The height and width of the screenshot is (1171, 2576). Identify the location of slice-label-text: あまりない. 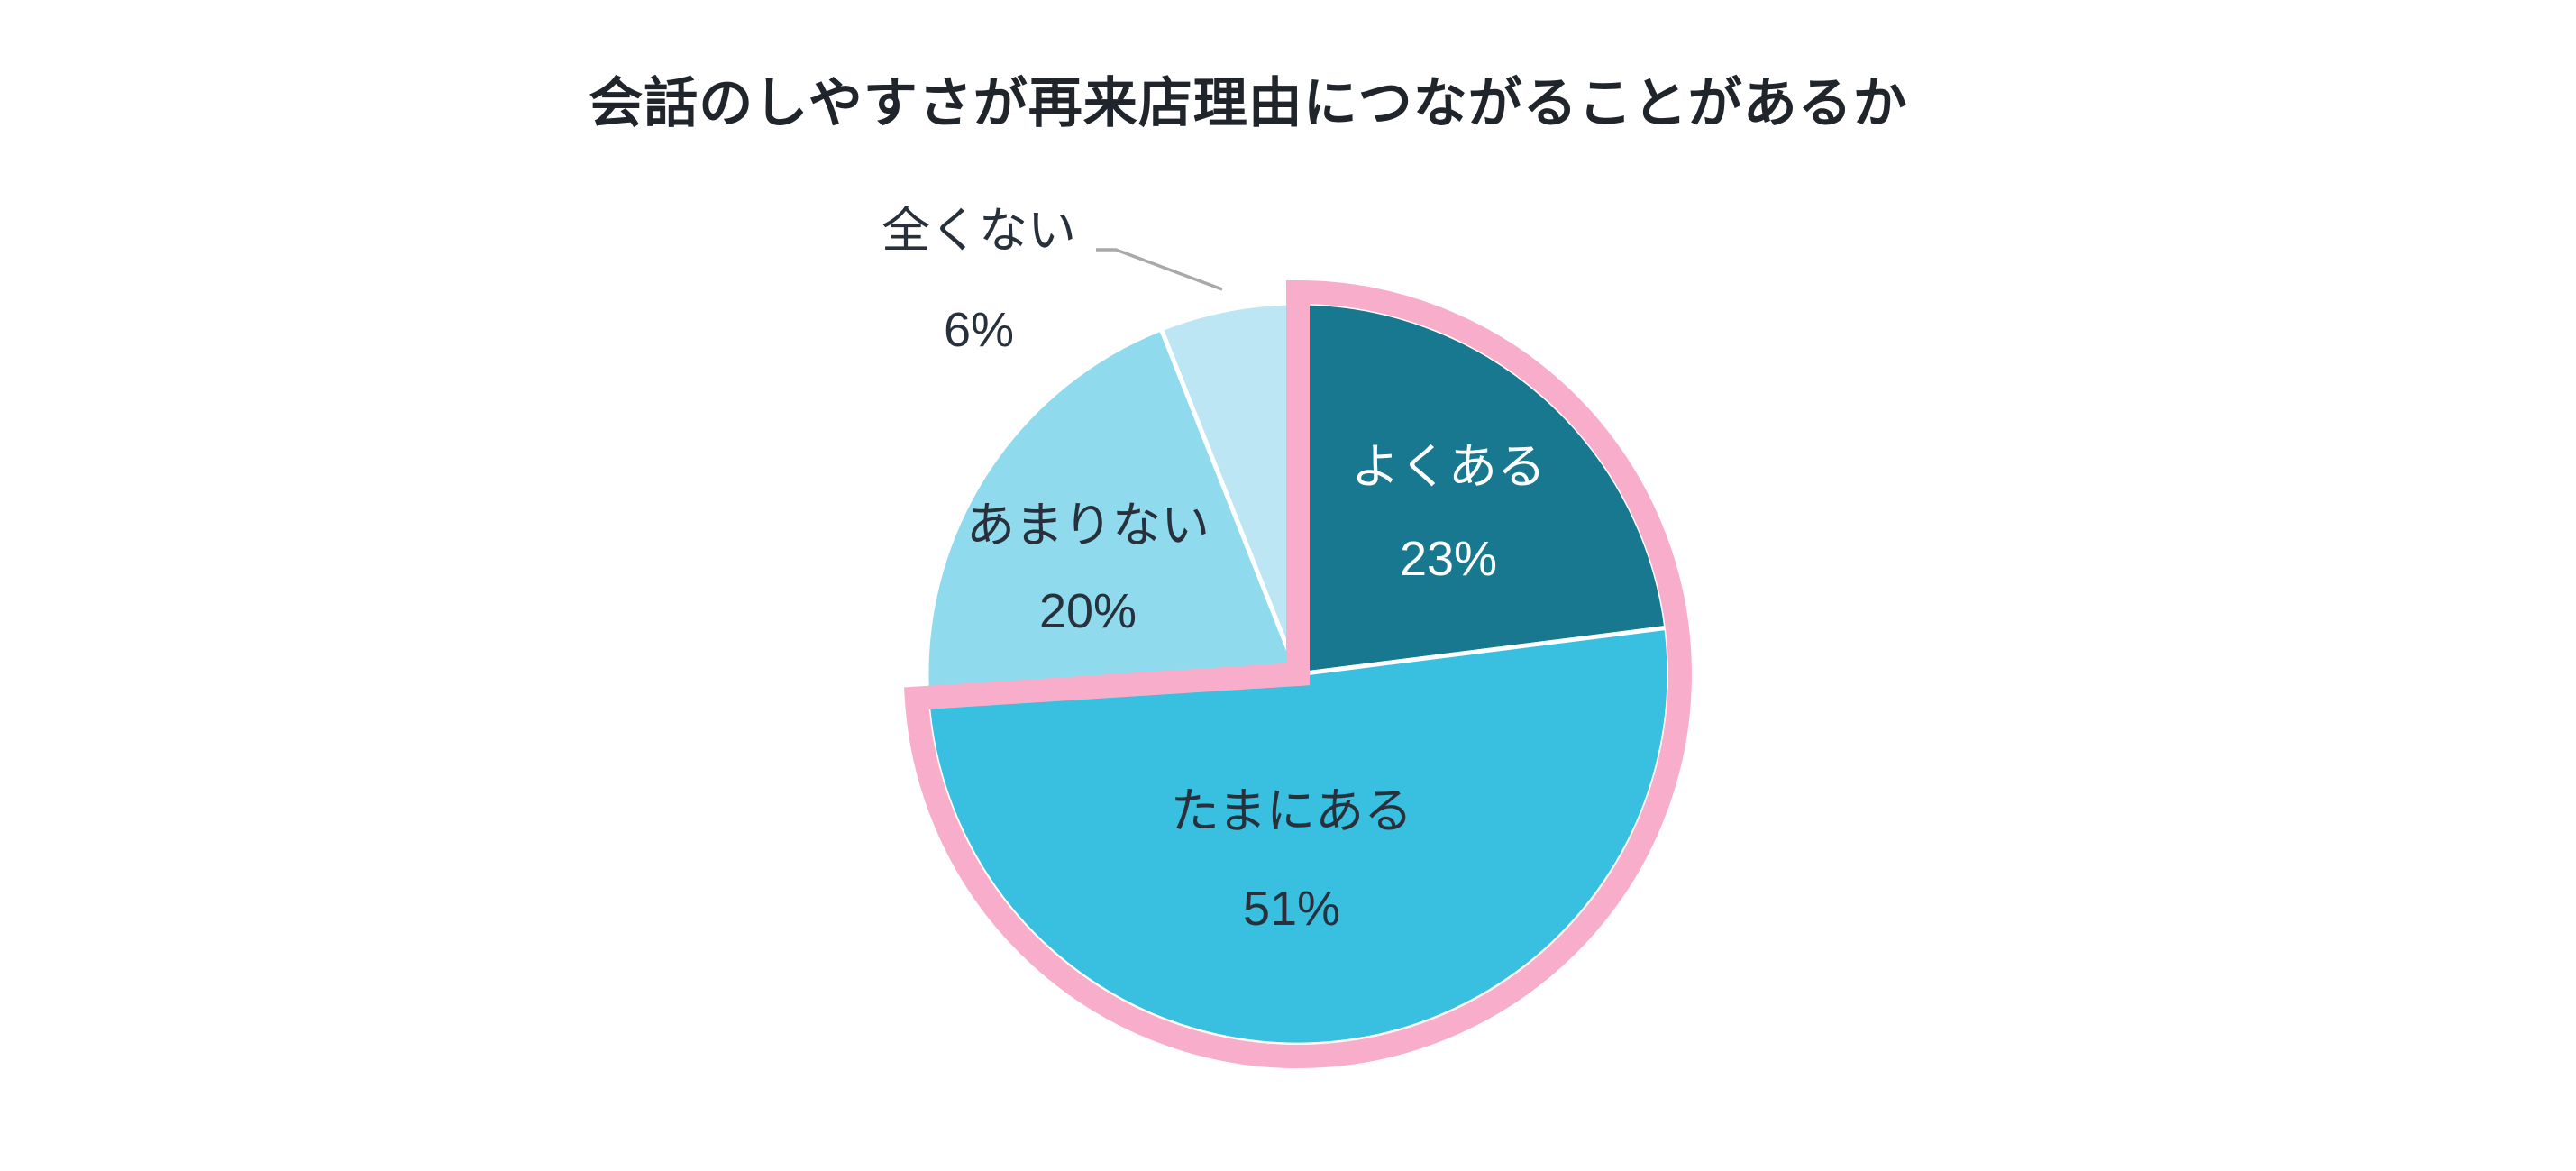
(1088, 526).